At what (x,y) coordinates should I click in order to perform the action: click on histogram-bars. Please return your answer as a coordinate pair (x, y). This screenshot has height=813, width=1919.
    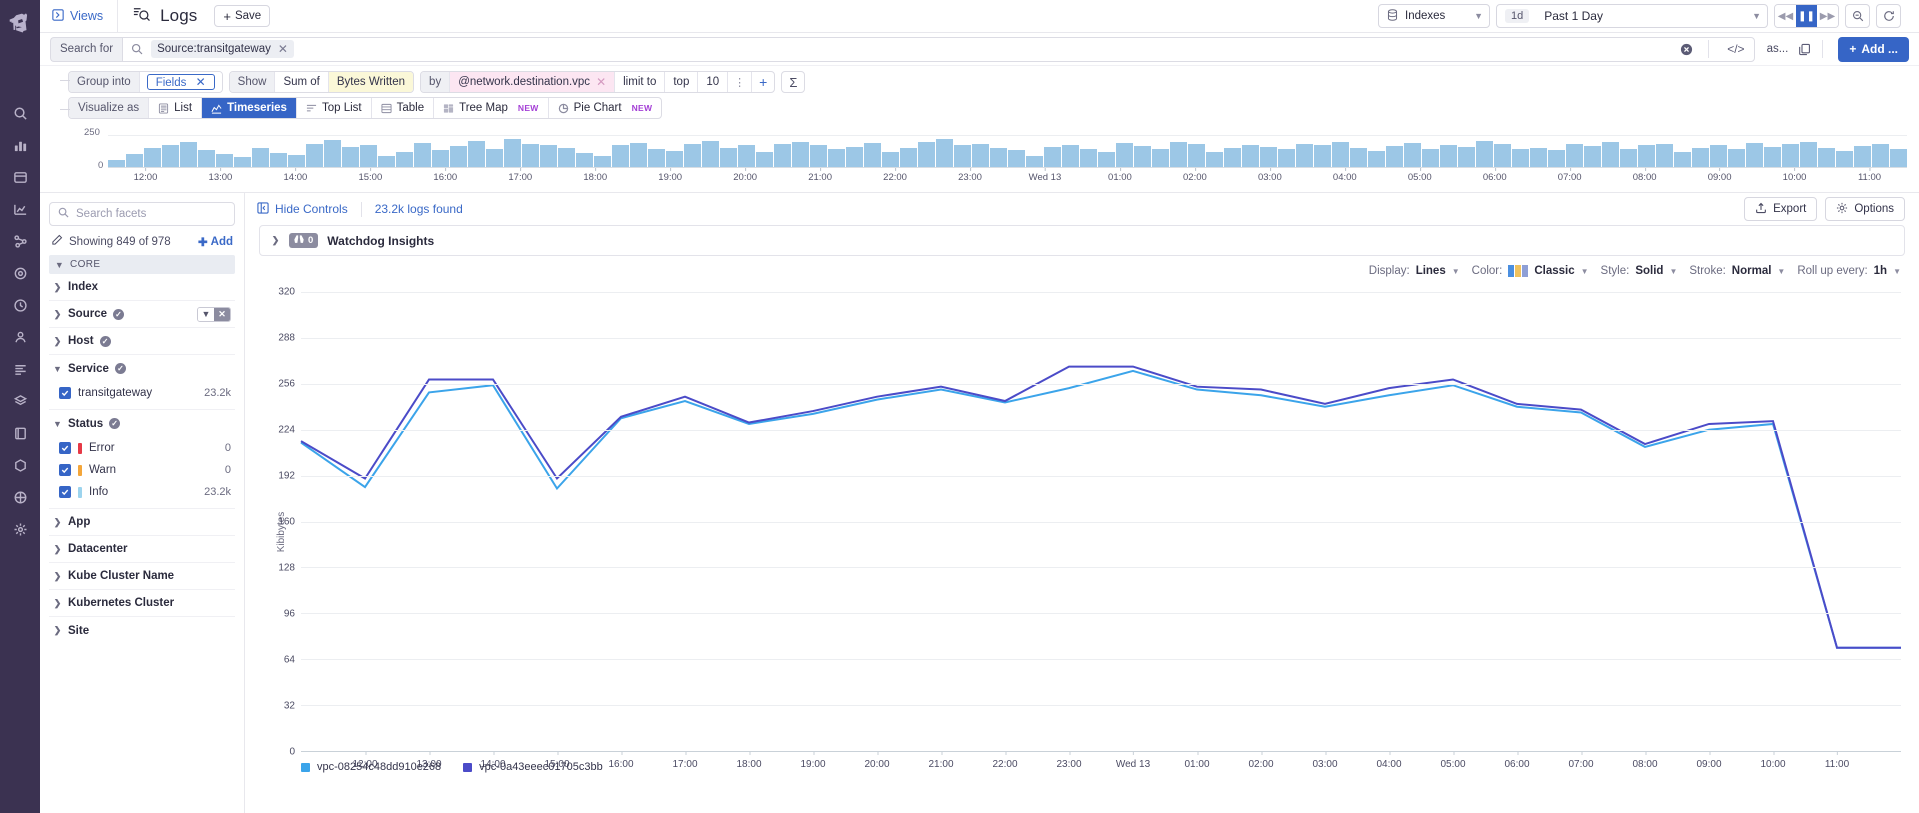
    Looking at the image, I should click on (1007, 151).